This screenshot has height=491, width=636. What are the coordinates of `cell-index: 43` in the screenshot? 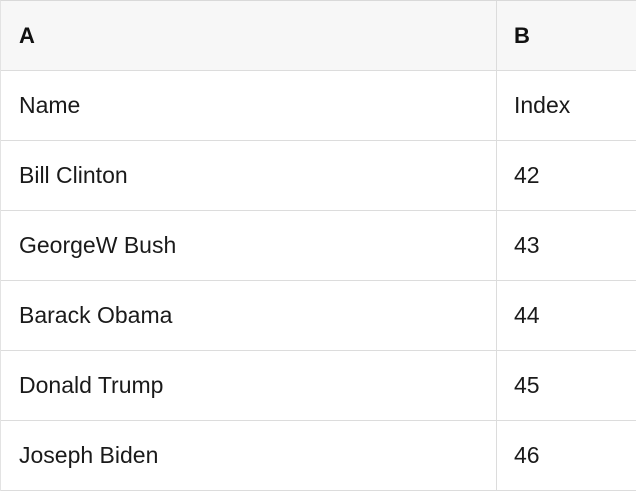 It's located at (566, 246).